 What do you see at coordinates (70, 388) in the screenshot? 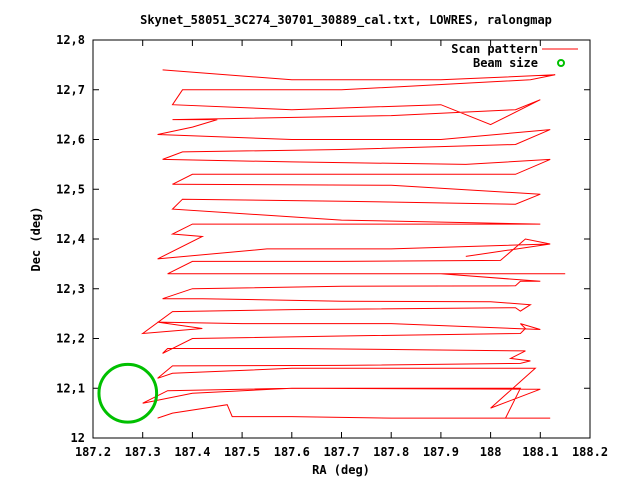
I see `y-tick-label: 12,1` at bounding box center [70, 388].